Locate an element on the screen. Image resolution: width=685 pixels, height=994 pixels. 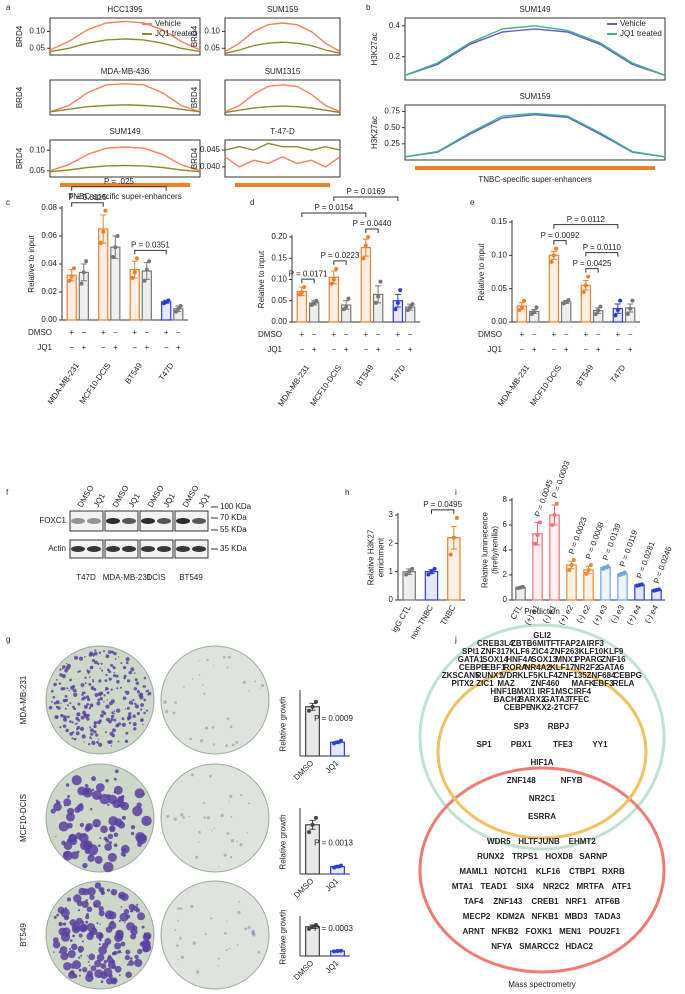
x-tick-label: TNBC is located at coordinates (448, 615).